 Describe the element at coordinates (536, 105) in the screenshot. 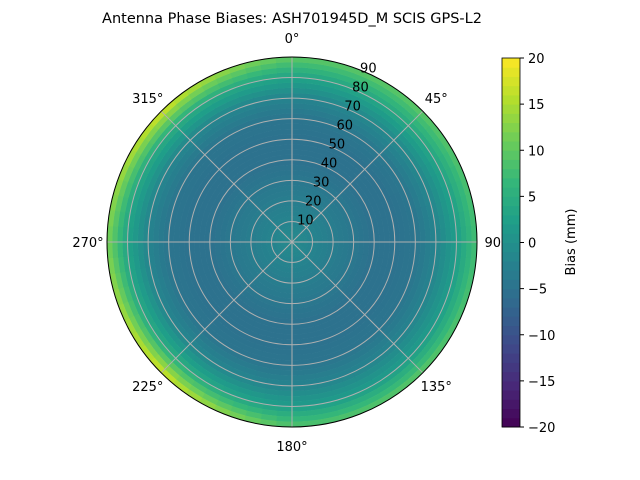

I see `colorbar-tick-label: 15` at that location.